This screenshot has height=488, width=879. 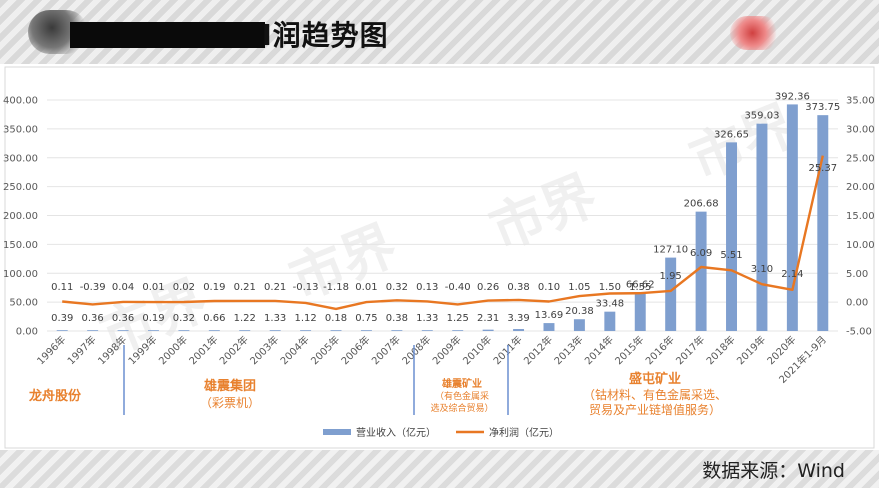 What do you see at coordinates (51, 350) in the screenshot?
I see `x-tick-label: 1996年` at bounding box center [51, 350].